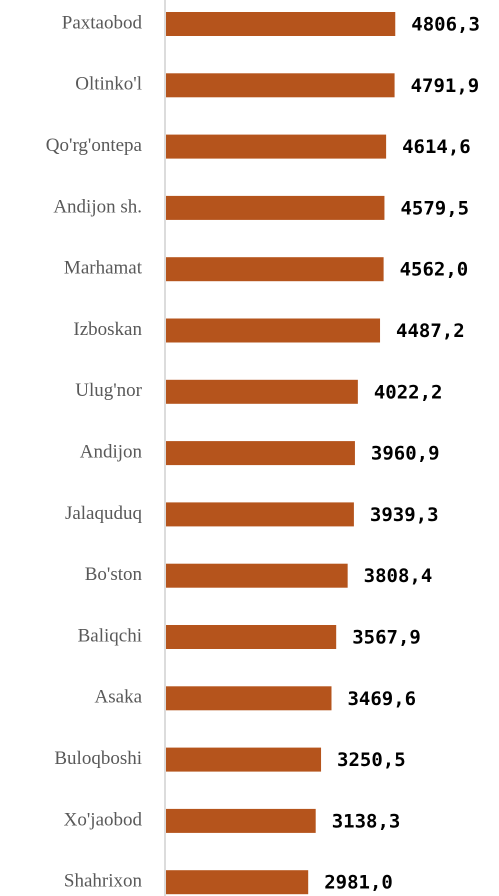  Describe the element at coordinates (102, 22) in the screenshot. I see `category-label: Paxtaobod` at that location.